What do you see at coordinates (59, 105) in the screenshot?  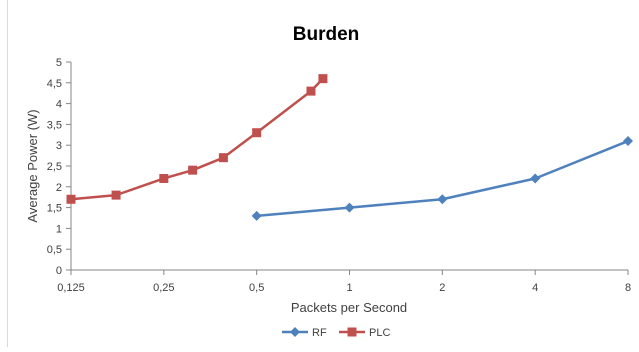 I see `y-tick-label: 4` at bounding box center [59, 105].